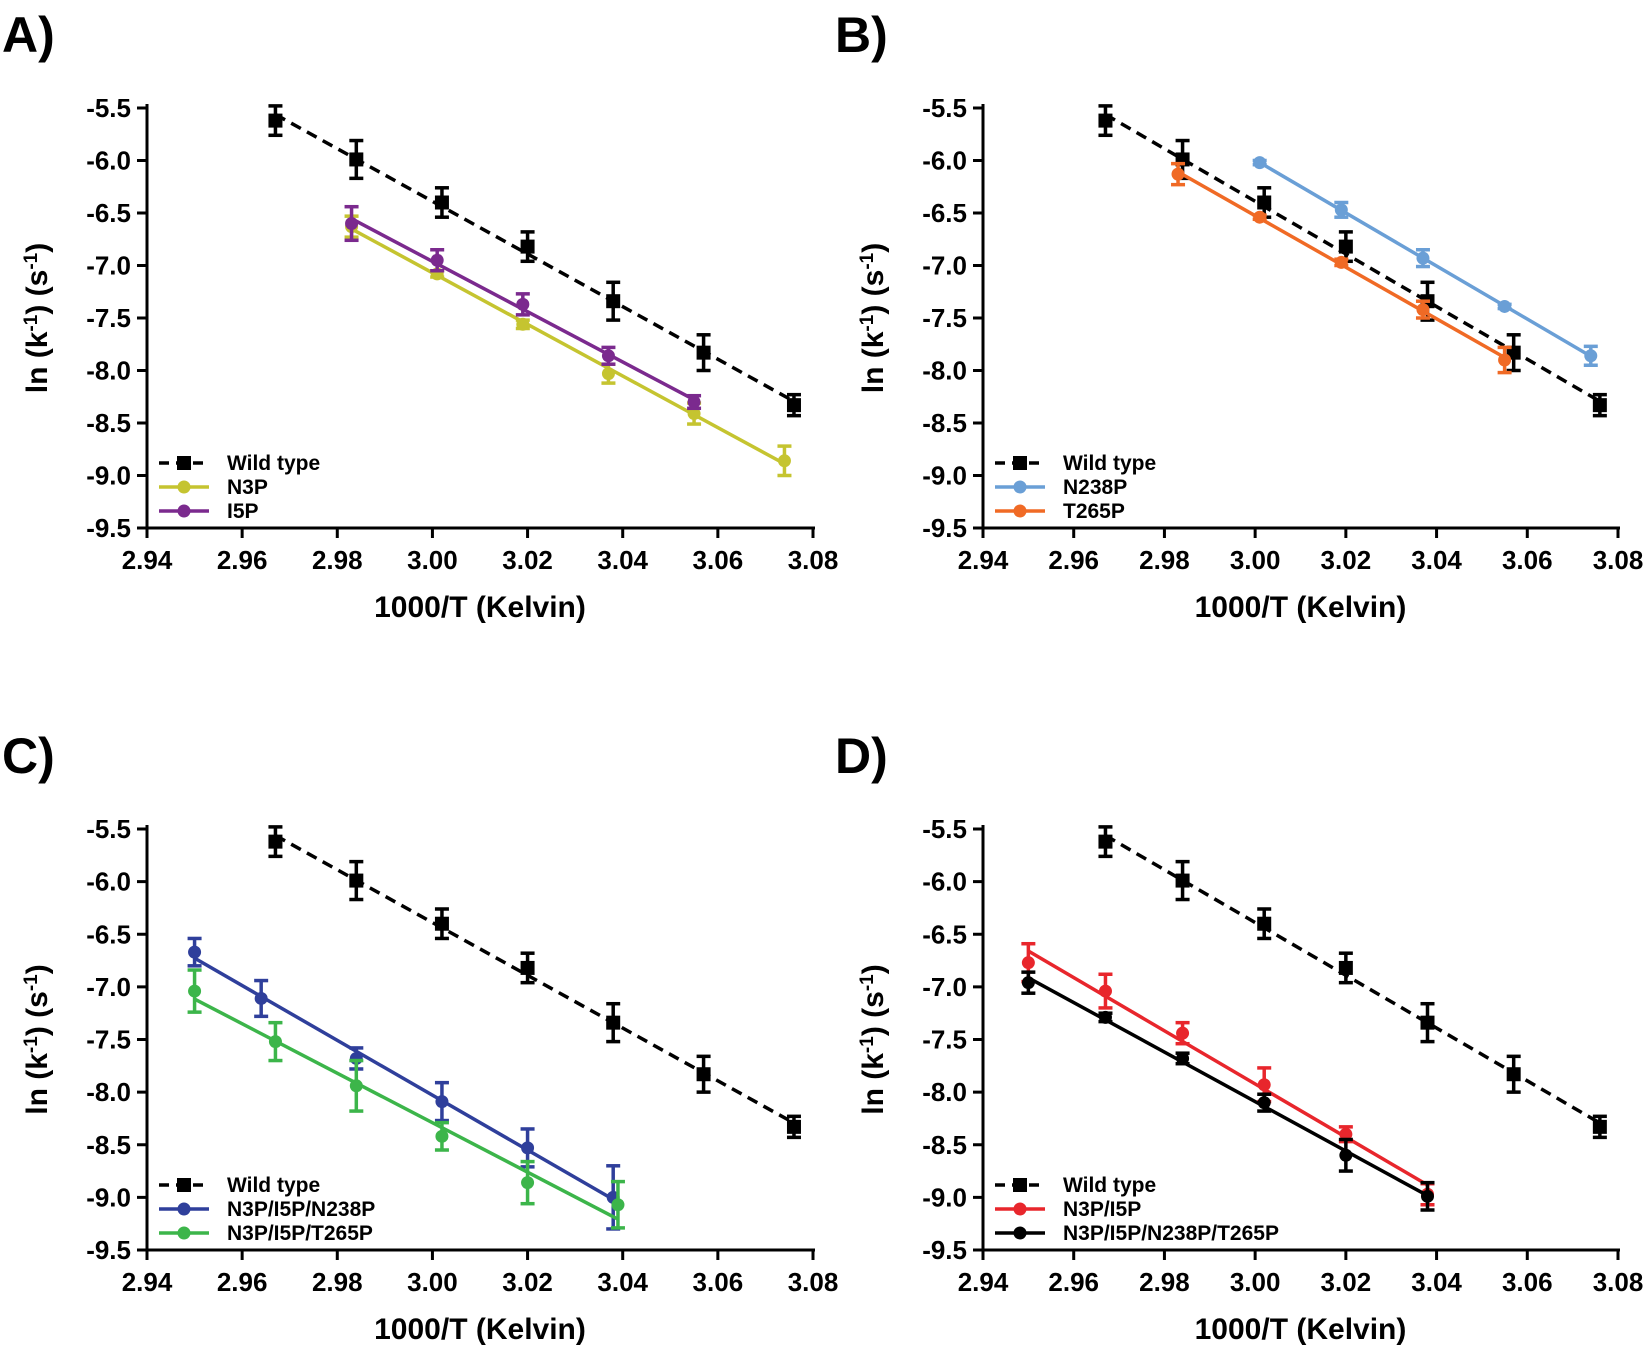  Describe the element at coordinates (694, 402) in the screenshot. I see `panel-a-series-i5p-point` at that location.